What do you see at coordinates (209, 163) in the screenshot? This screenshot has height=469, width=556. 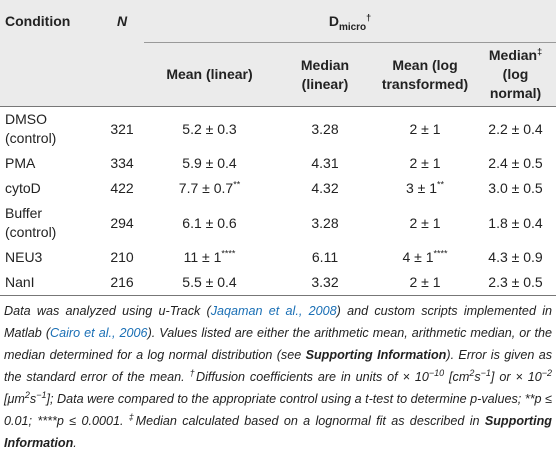 I see `value-cell: 5.9 ± 0.4` at bounding box center [209, 163].